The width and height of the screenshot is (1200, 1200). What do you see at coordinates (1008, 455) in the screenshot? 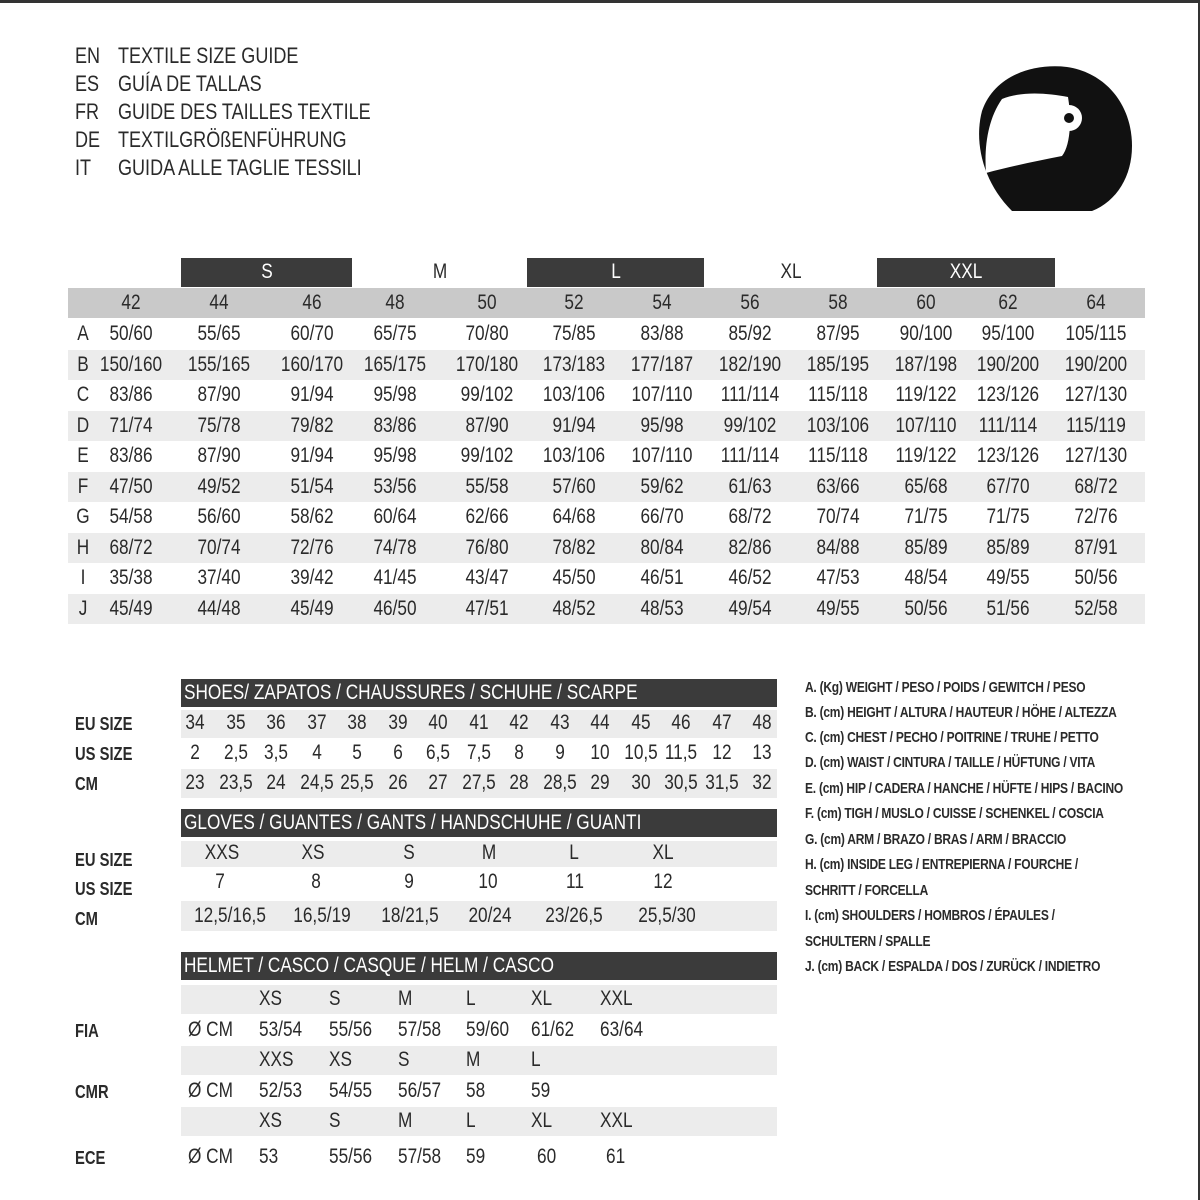
I see `table-cell: 123/126` at bounding box center [1008, 455].